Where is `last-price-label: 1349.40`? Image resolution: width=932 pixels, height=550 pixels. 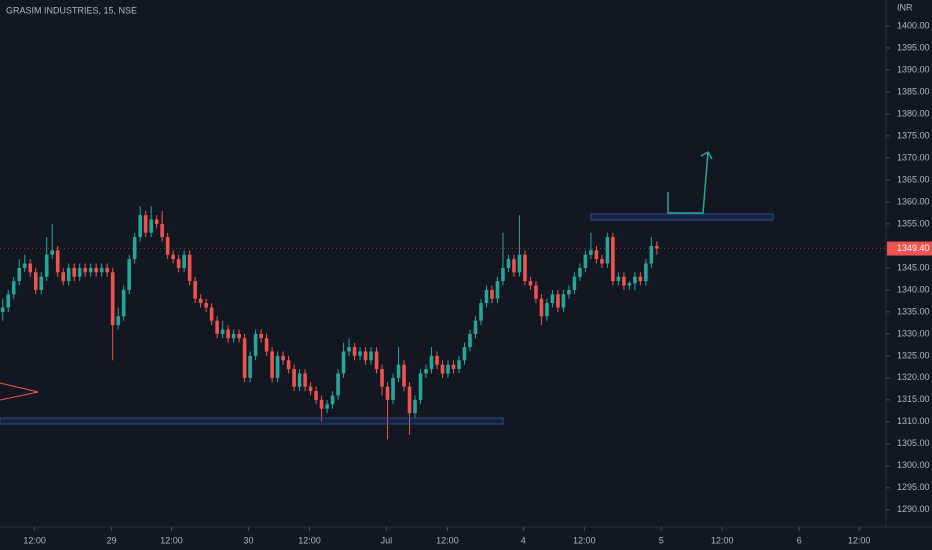
last-price-label: 1349.40 is located at coordinates (913, 248).